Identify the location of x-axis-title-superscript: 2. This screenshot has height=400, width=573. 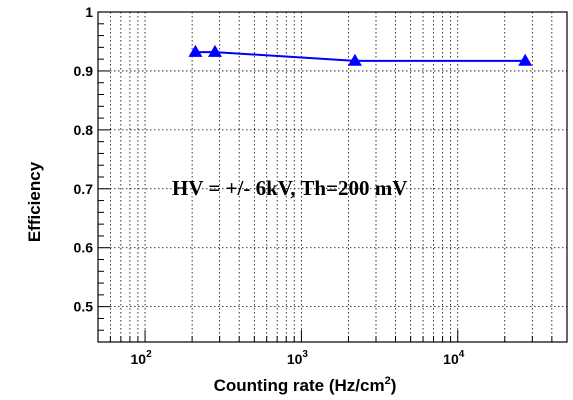
(388, 381).